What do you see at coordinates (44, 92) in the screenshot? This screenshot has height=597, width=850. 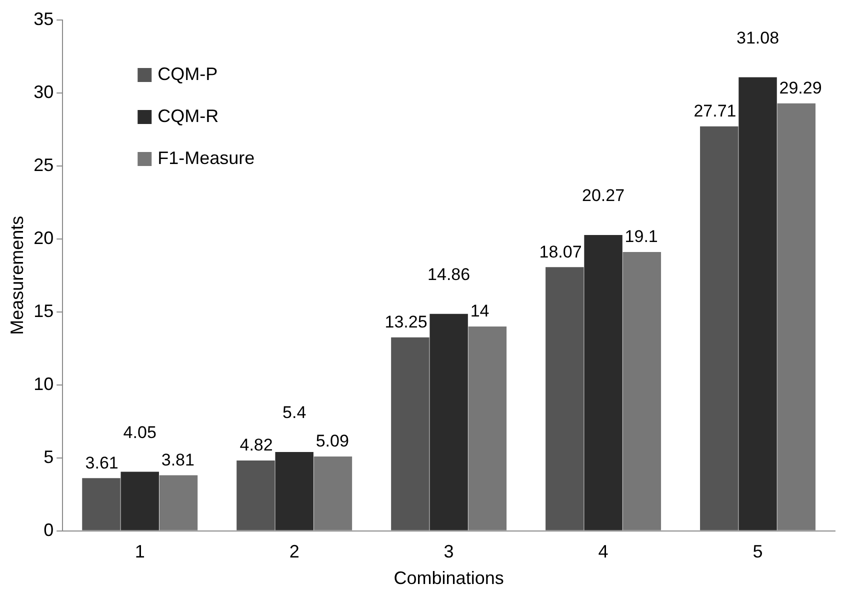 I see `y-tick-label: 30` at bounding box center [44, 92].